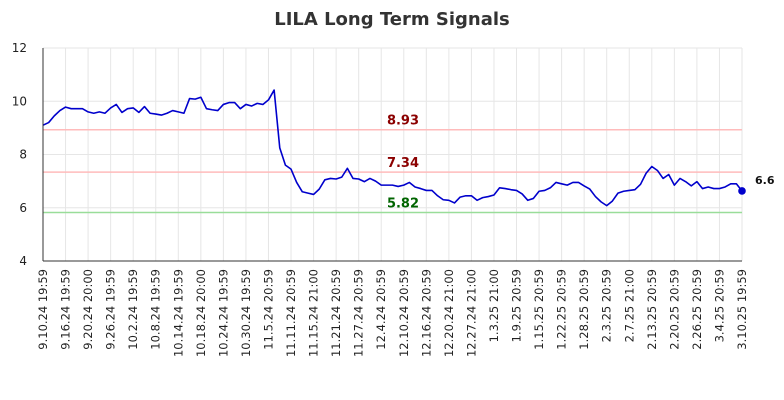  I want to click on x-tick-label: 11.15.24 21:00, so click(314, 313).